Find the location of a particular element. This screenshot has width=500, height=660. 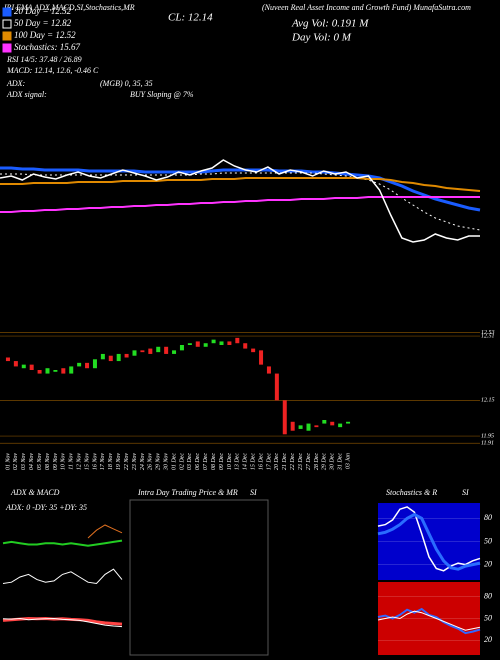

adx-signal: ADX signal: is located at coordinates (26, 94).